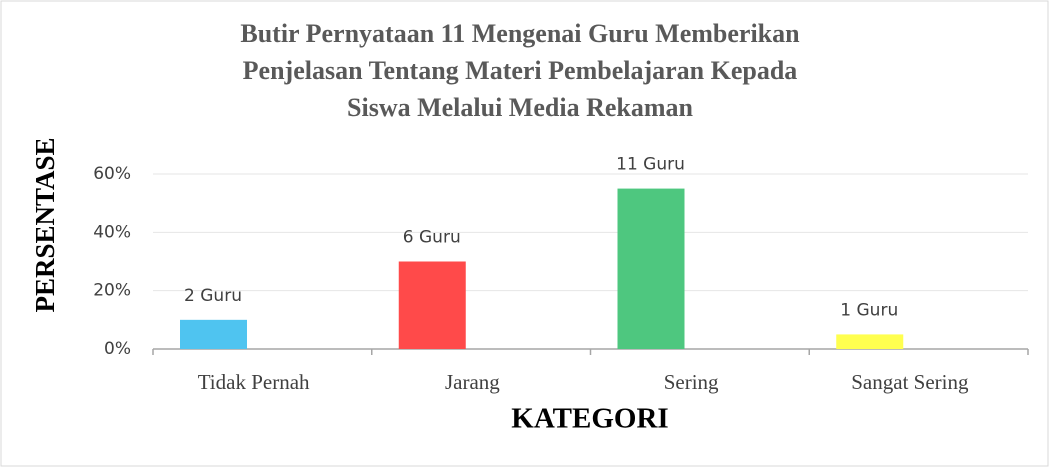 This screenshot has width=1050, height=468. Describe the element at coordinates (869, 310) in the screenshot. I see `bar-annotation: 1 Guru` at that location.